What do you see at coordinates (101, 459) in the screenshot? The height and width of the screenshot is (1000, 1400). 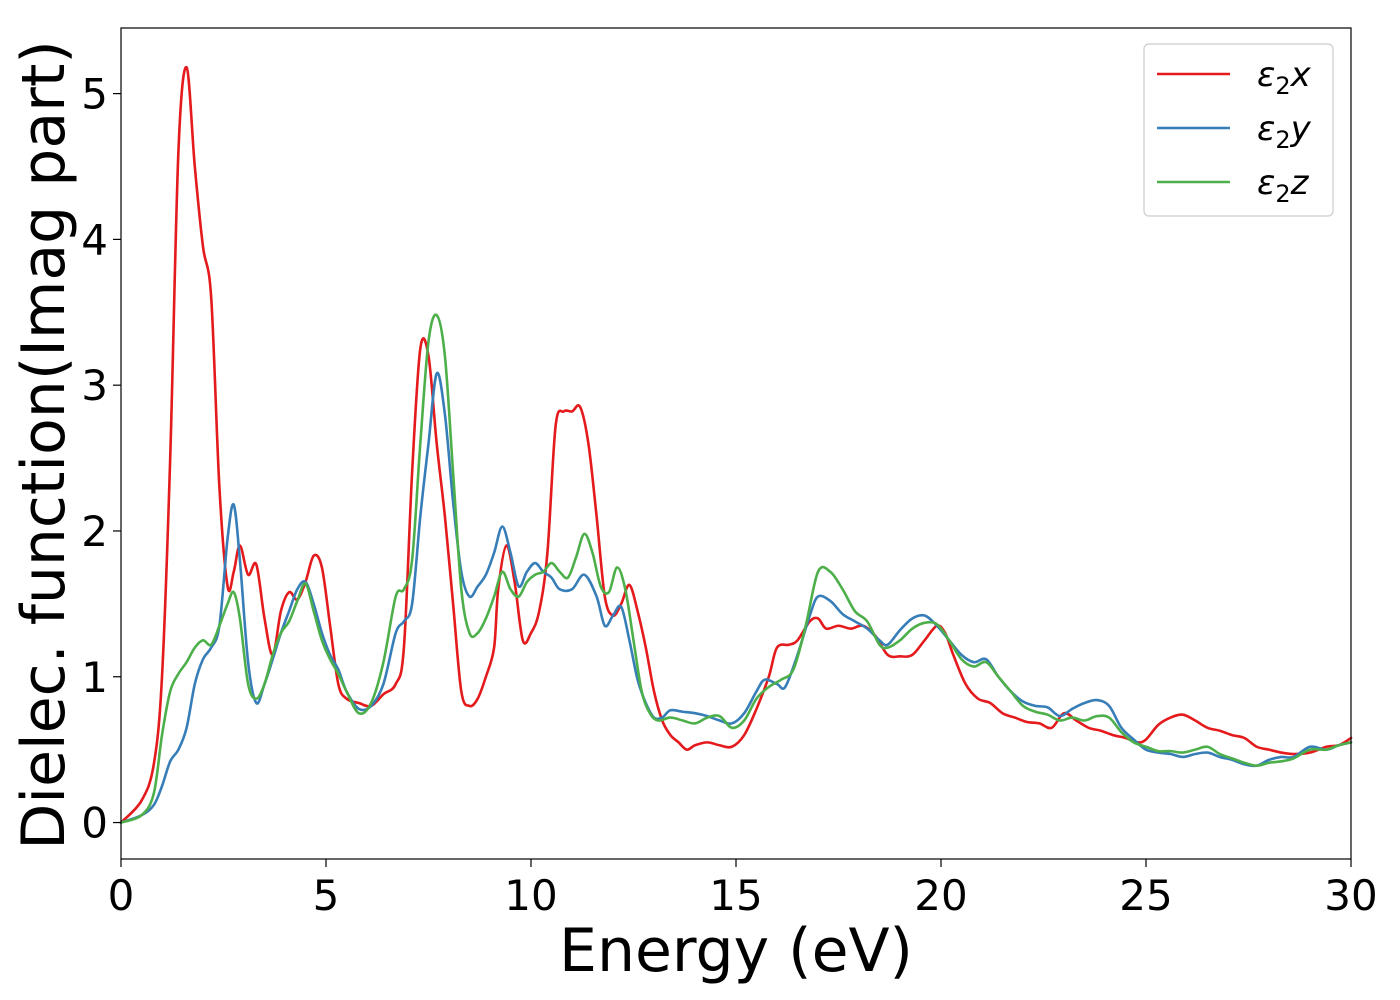 I see `y-axis-ticks: 0 1 2 3 4 5` at bounding box center [101, 459].